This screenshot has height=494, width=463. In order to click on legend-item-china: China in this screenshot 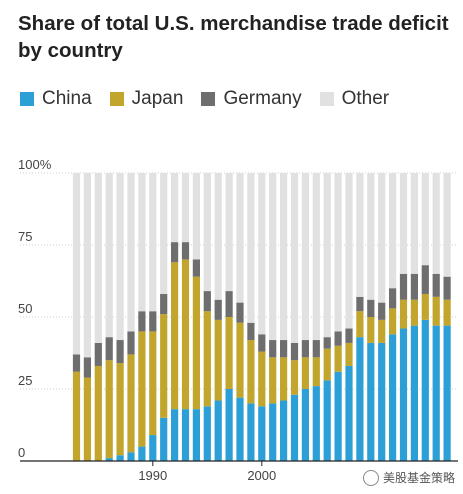, I will do `click(56, 99)`.